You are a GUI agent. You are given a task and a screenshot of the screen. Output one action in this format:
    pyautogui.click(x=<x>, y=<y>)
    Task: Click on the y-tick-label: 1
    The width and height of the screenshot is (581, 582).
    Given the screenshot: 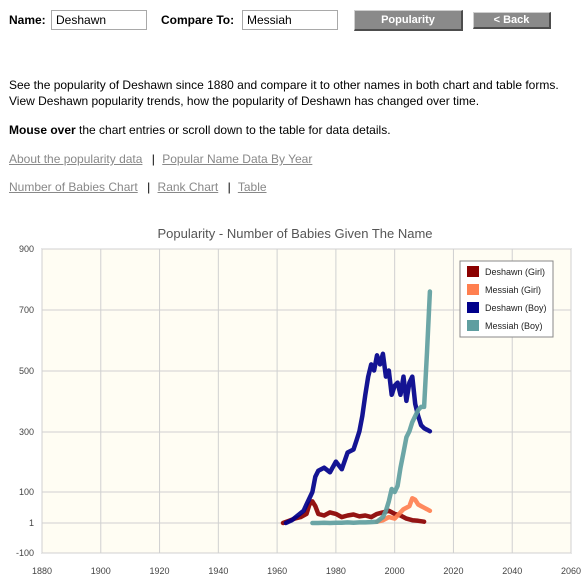 What is the action you would take?
    pyautogui.click(x=31, y=523)
    